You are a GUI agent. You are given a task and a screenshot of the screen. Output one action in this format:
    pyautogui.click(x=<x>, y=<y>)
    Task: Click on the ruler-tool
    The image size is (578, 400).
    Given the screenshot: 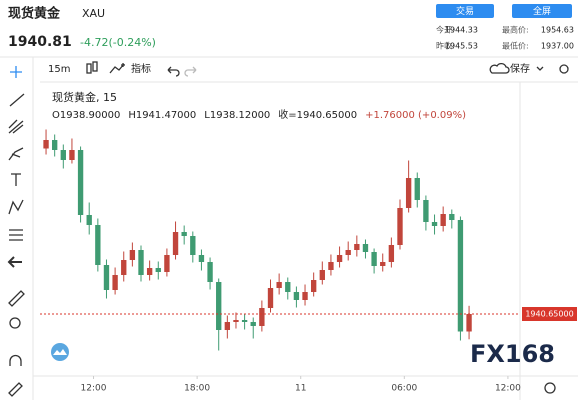 What is the action you would take?
    pyautogui.click(x=16, y=298)
    